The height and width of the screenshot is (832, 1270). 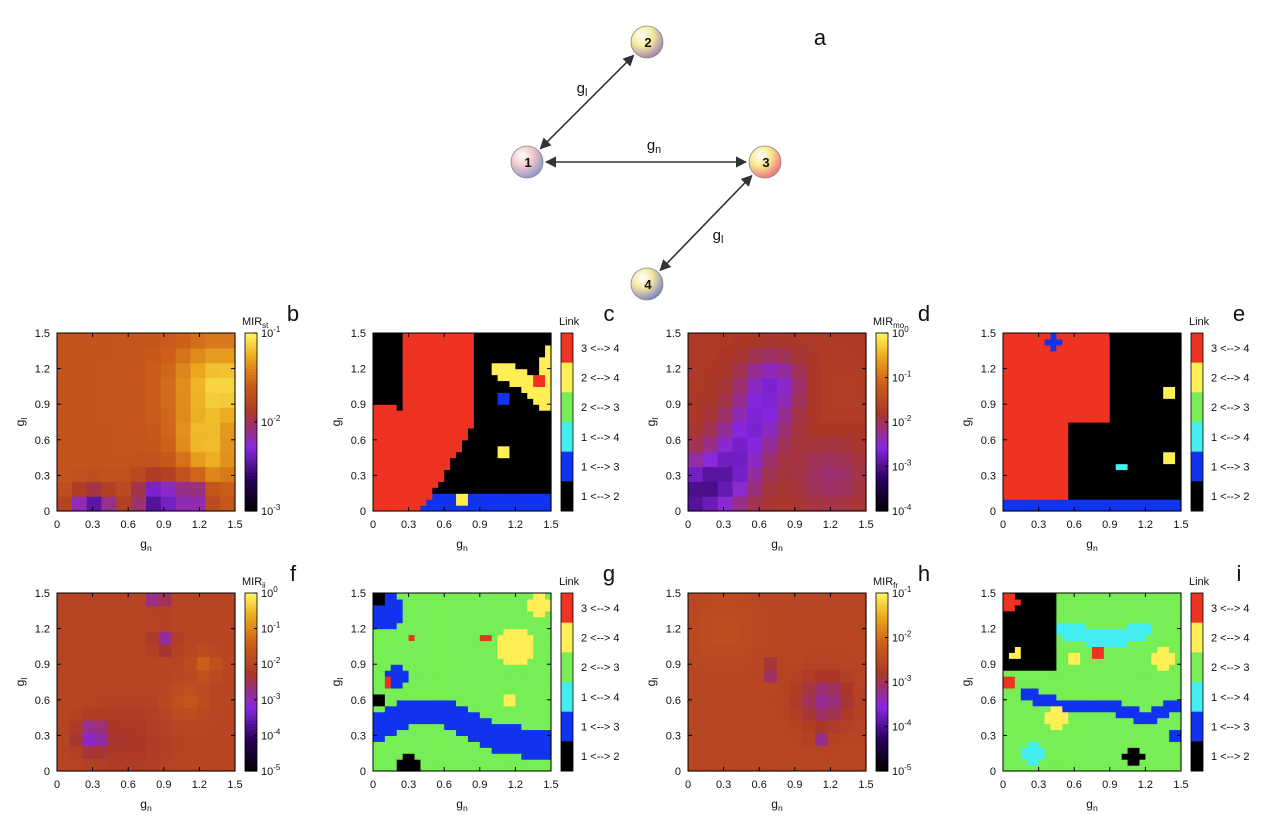 I want to click on x-tick-label: 0, so click(x=1003, y=525).